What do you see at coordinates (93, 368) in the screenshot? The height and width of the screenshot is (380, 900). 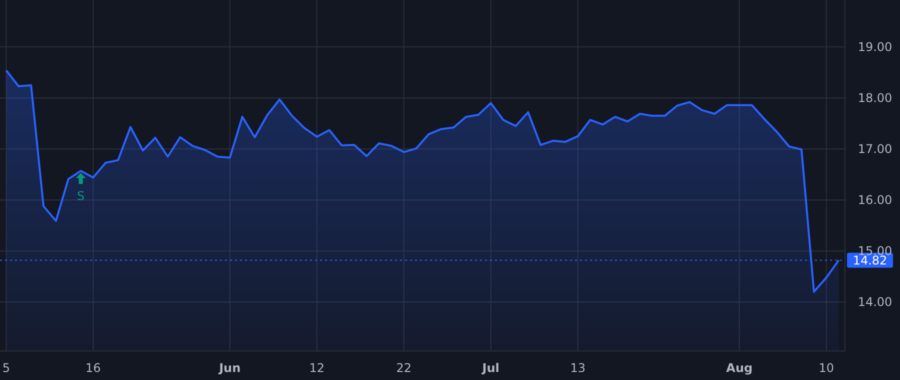 I see `x-tick-label: 16` at bounding box center [93, 368].